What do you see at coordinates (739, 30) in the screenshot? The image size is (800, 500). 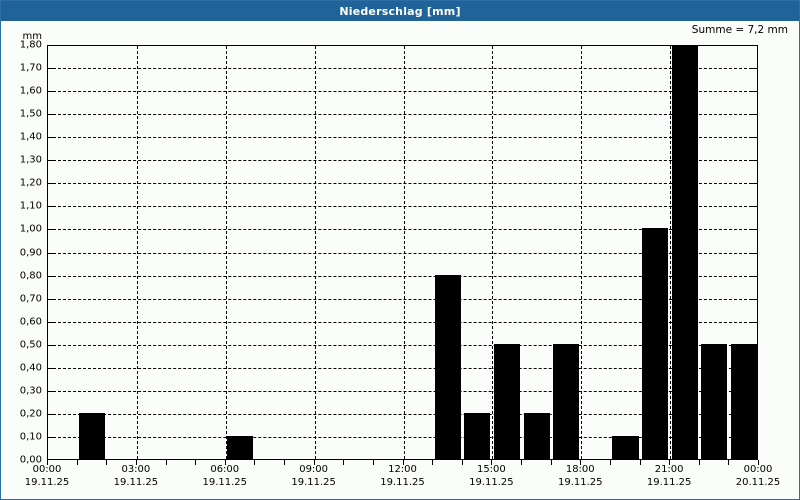 I see `sum-annotation: Summe = 7,2 mm` at bounding box center [739, 30].